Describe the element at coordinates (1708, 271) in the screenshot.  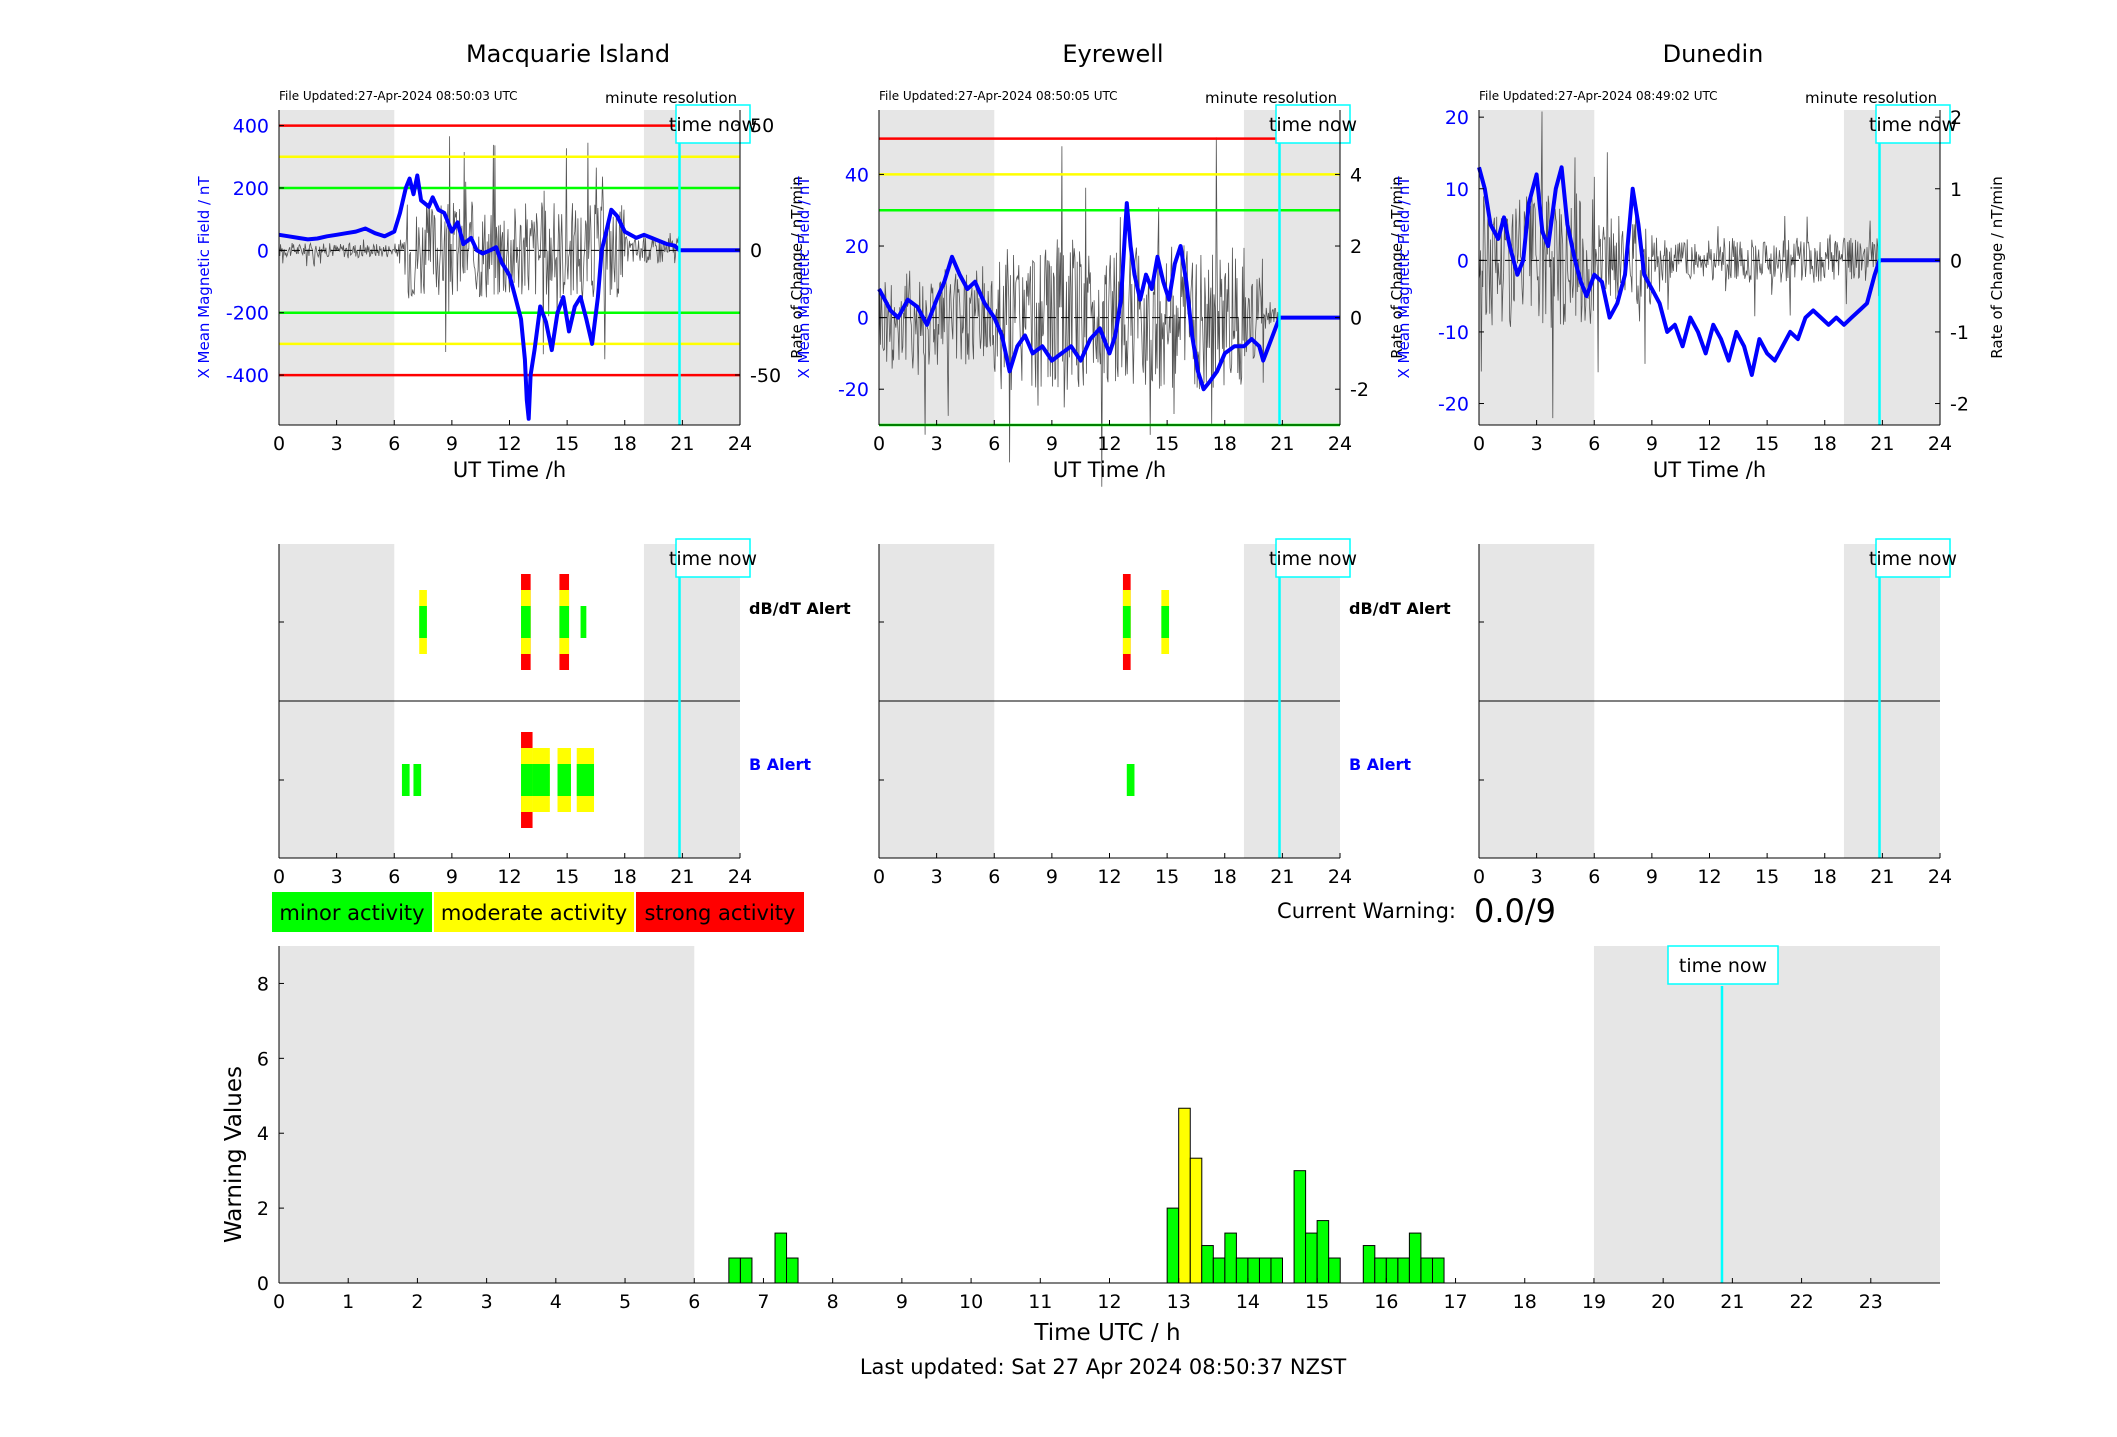
I see `field-series-line` at that location.